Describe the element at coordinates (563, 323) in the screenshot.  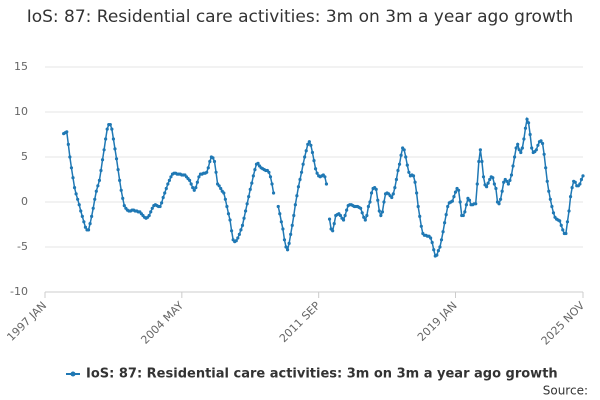
I see `x-tick-label: 2025 NOV` at that location.